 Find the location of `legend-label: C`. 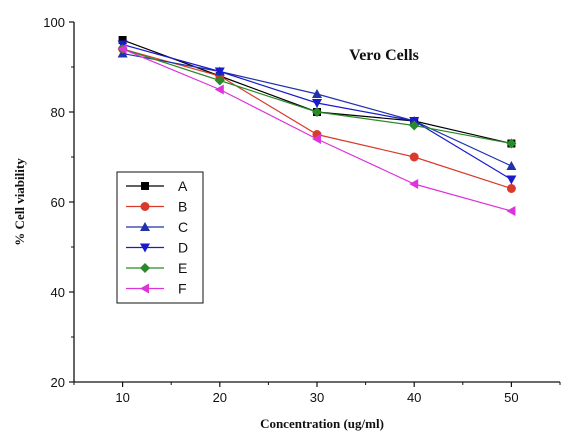

legend-label: C is located at coordinates (183, 227).